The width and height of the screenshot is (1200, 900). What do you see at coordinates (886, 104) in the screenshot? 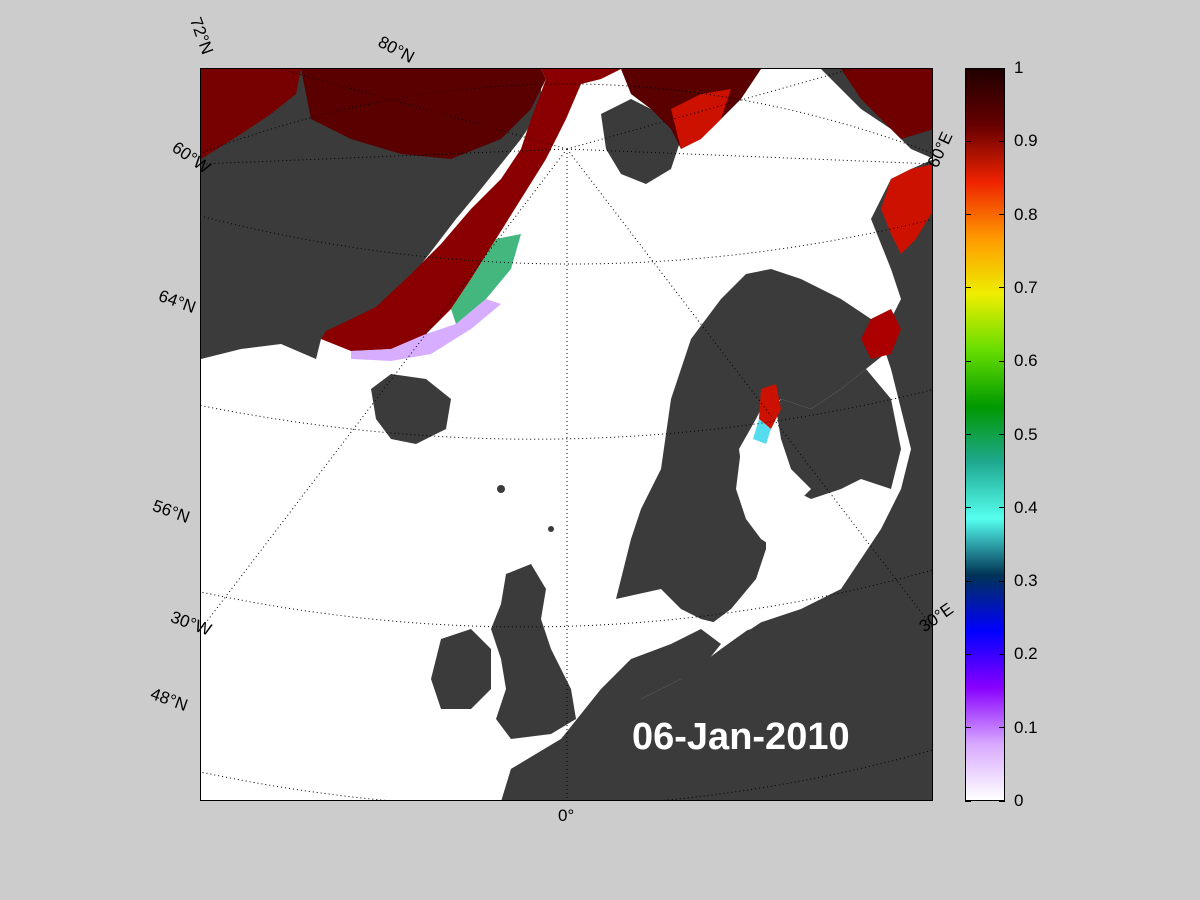
I see `sea-ice-kara` at bounding box center [886, 104].